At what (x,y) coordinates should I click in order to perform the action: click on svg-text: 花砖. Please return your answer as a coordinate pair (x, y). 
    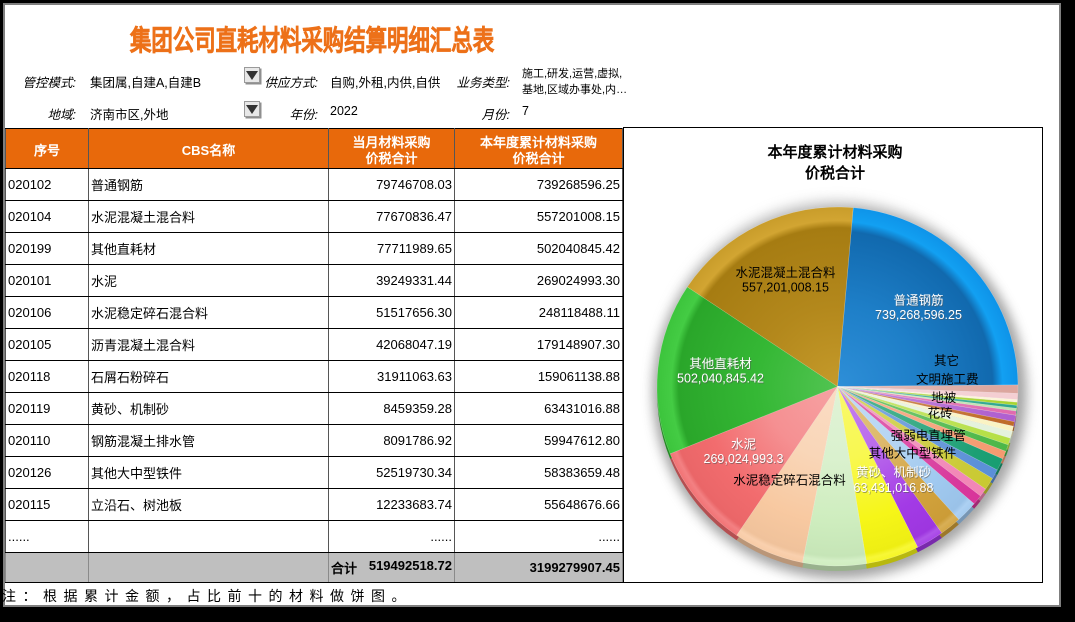
    Looking at the image, I should click on (939, 412).